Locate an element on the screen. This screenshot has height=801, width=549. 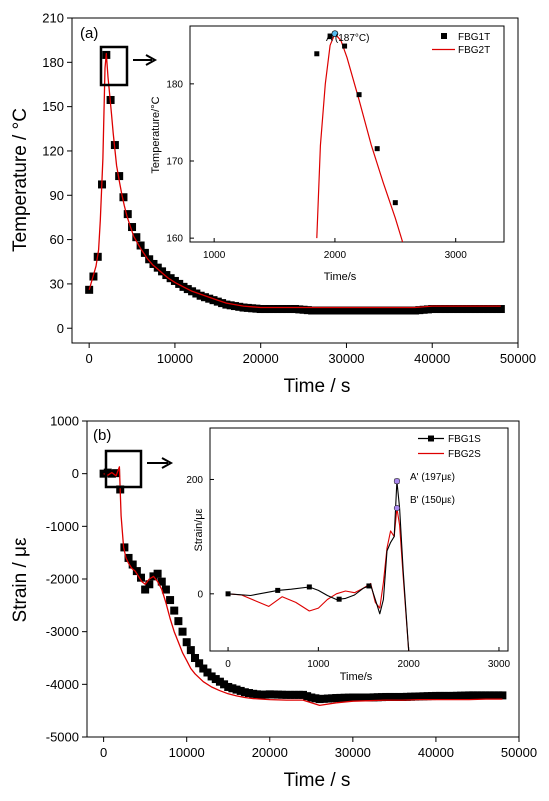
main-a-y-tick-label: 60 is located at coordinates (57, 239).